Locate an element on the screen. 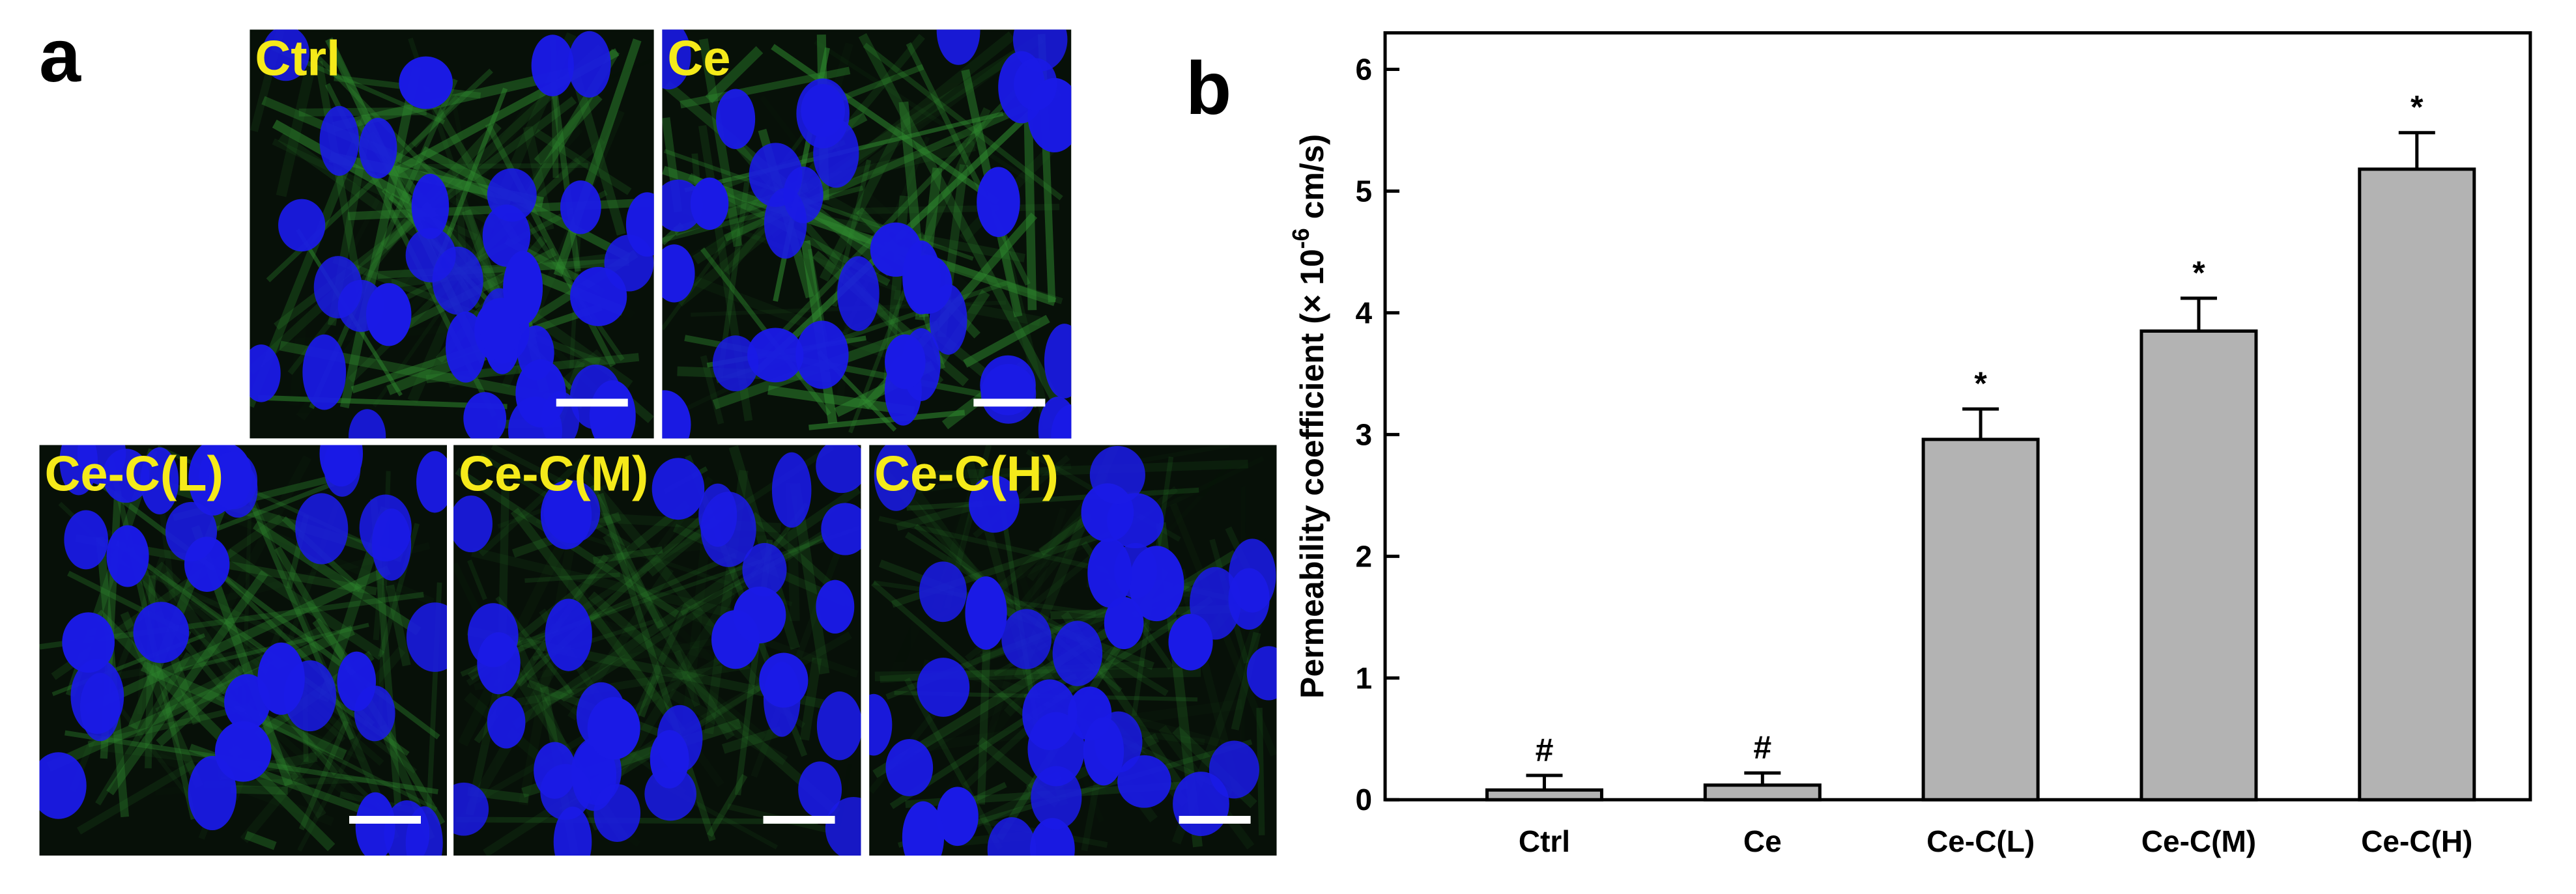  image-label: Ce is located at coordinates (698, 59).